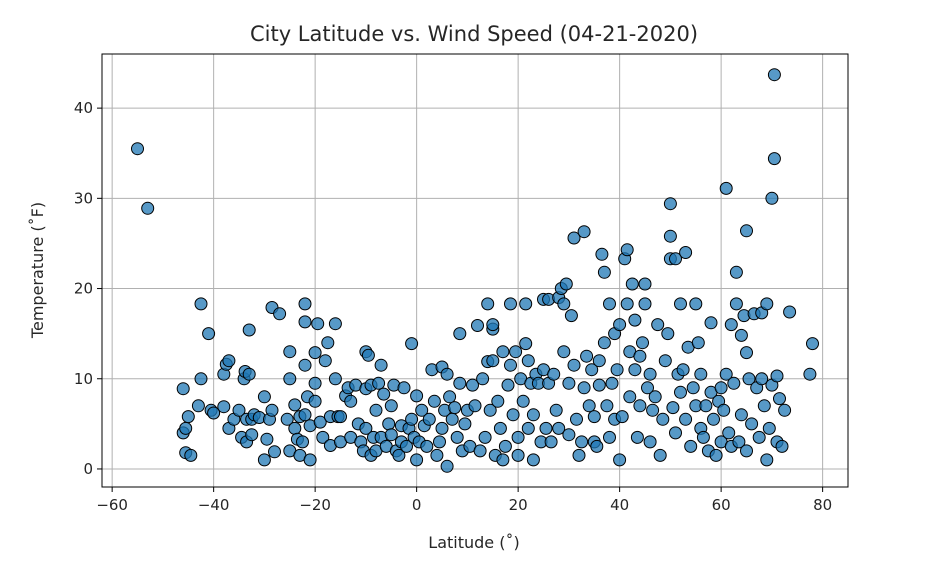 This screenshot has height=582, width=934. Describe the element at coordinates (721, 505) in the screenshot. I see `x-tick-label: 60` at that location.